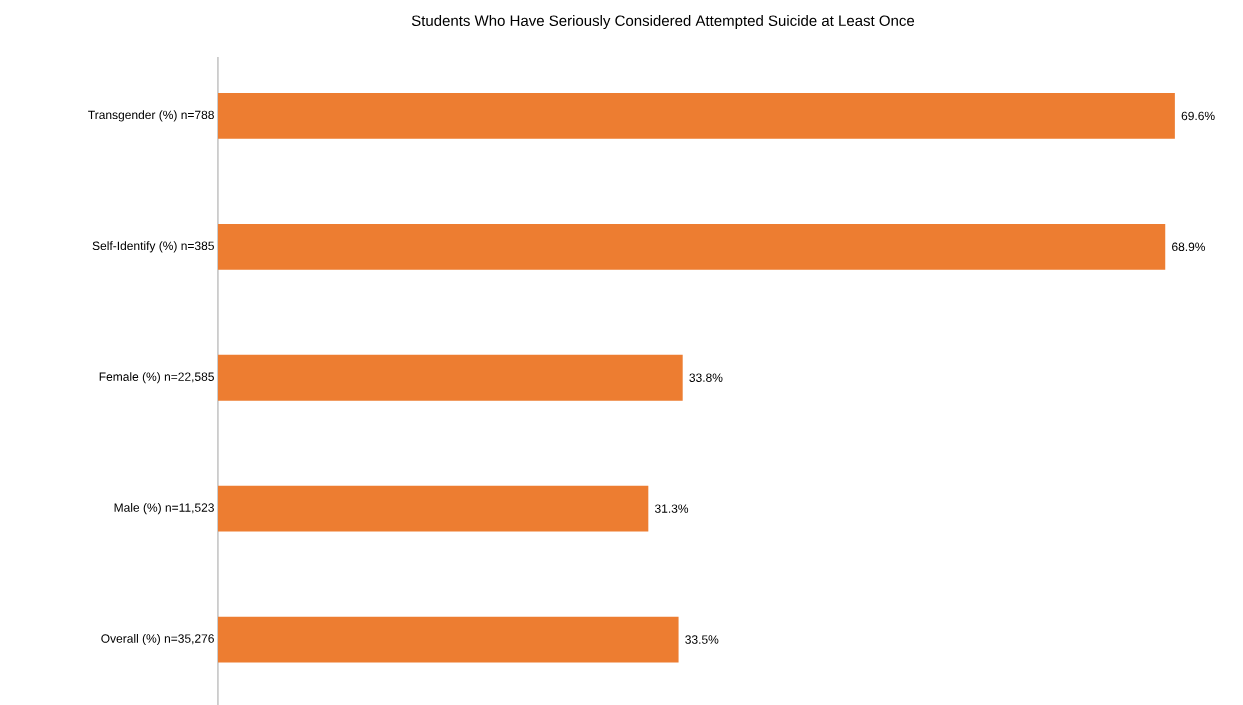  I want to click on chart-title: Students Who Have Seriously Considered Attempted Suicide at Least Once, so click(663, 21).